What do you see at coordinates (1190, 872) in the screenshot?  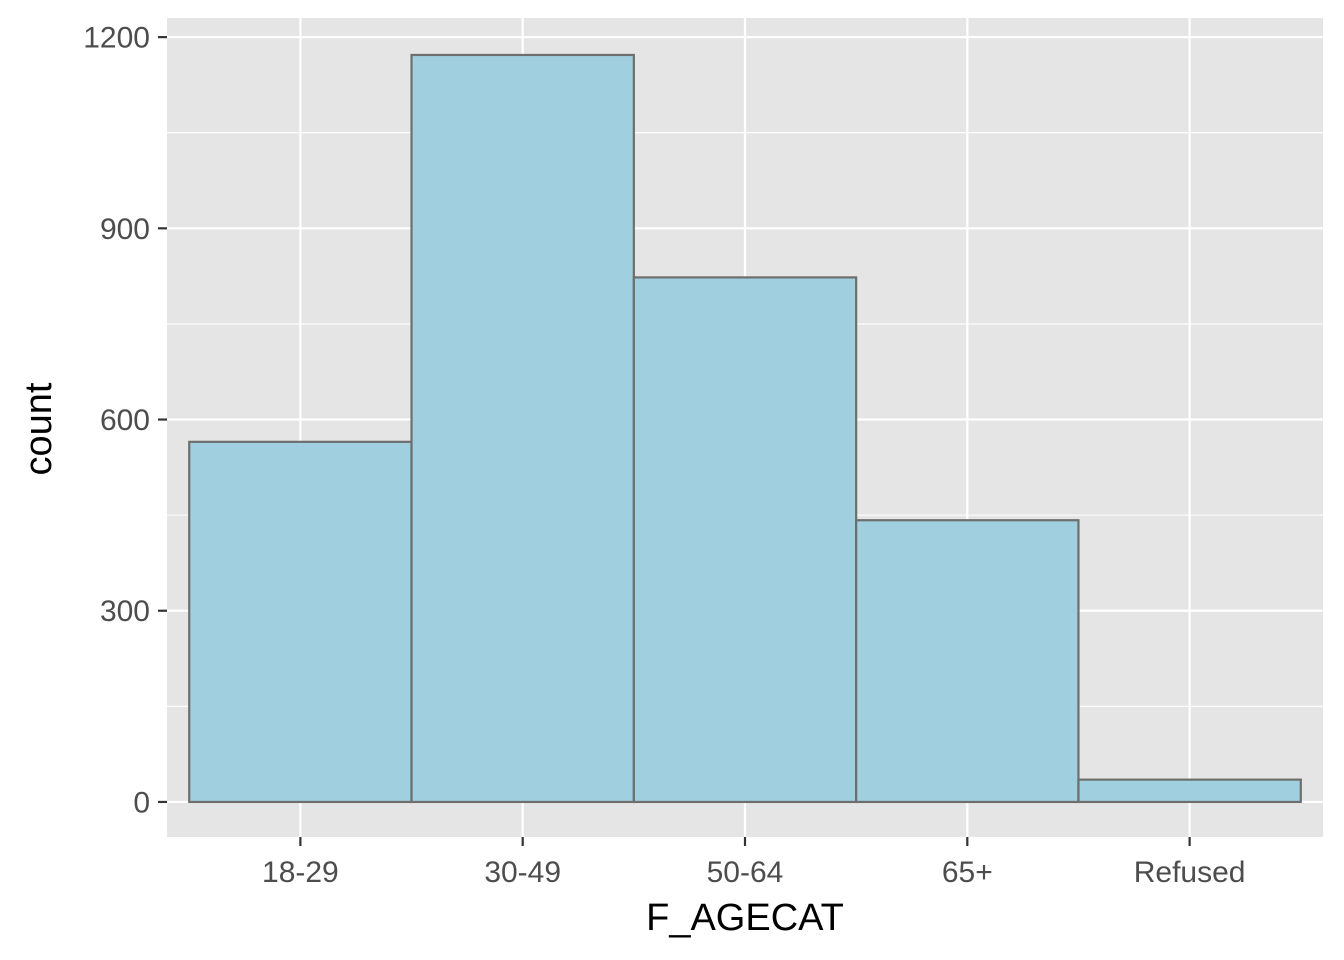 I see `x-tick-label: Refused` at bounding box center [1190, 872].